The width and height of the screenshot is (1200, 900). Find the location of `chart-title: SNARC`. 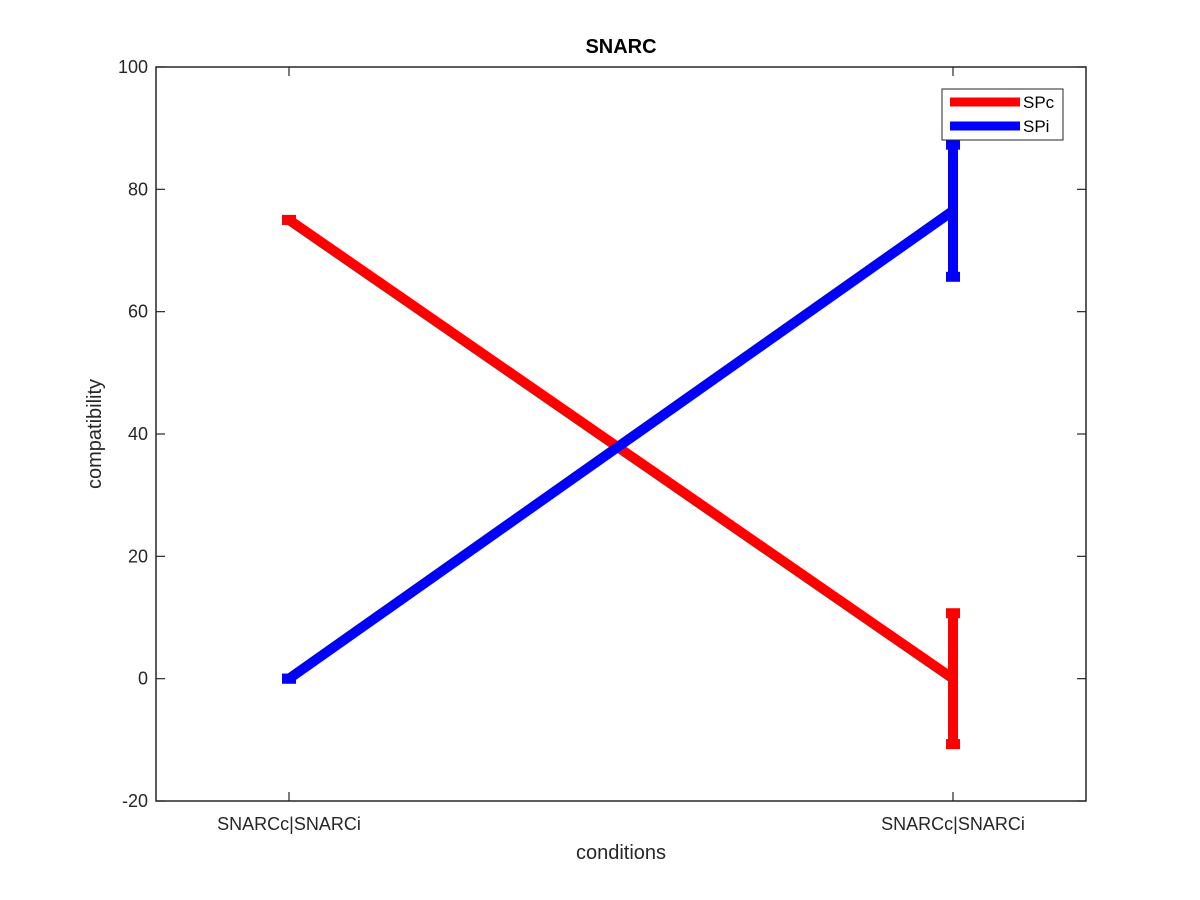

chart-title: SNARC is located at coordinates (620, 47).